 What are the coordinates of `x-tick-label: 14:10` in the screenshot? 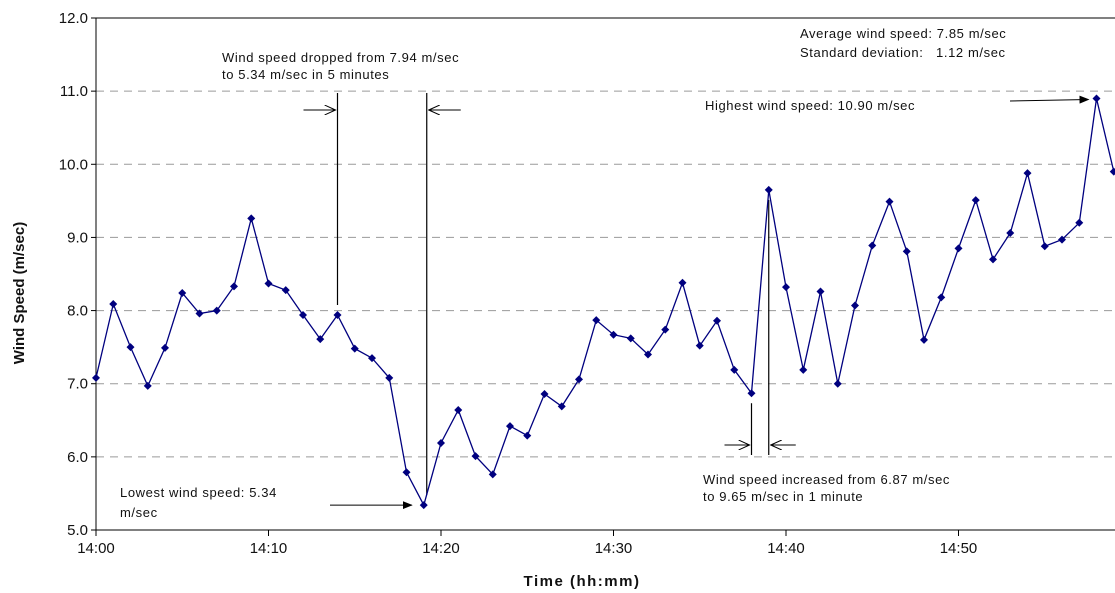 It's located at (269, 548).